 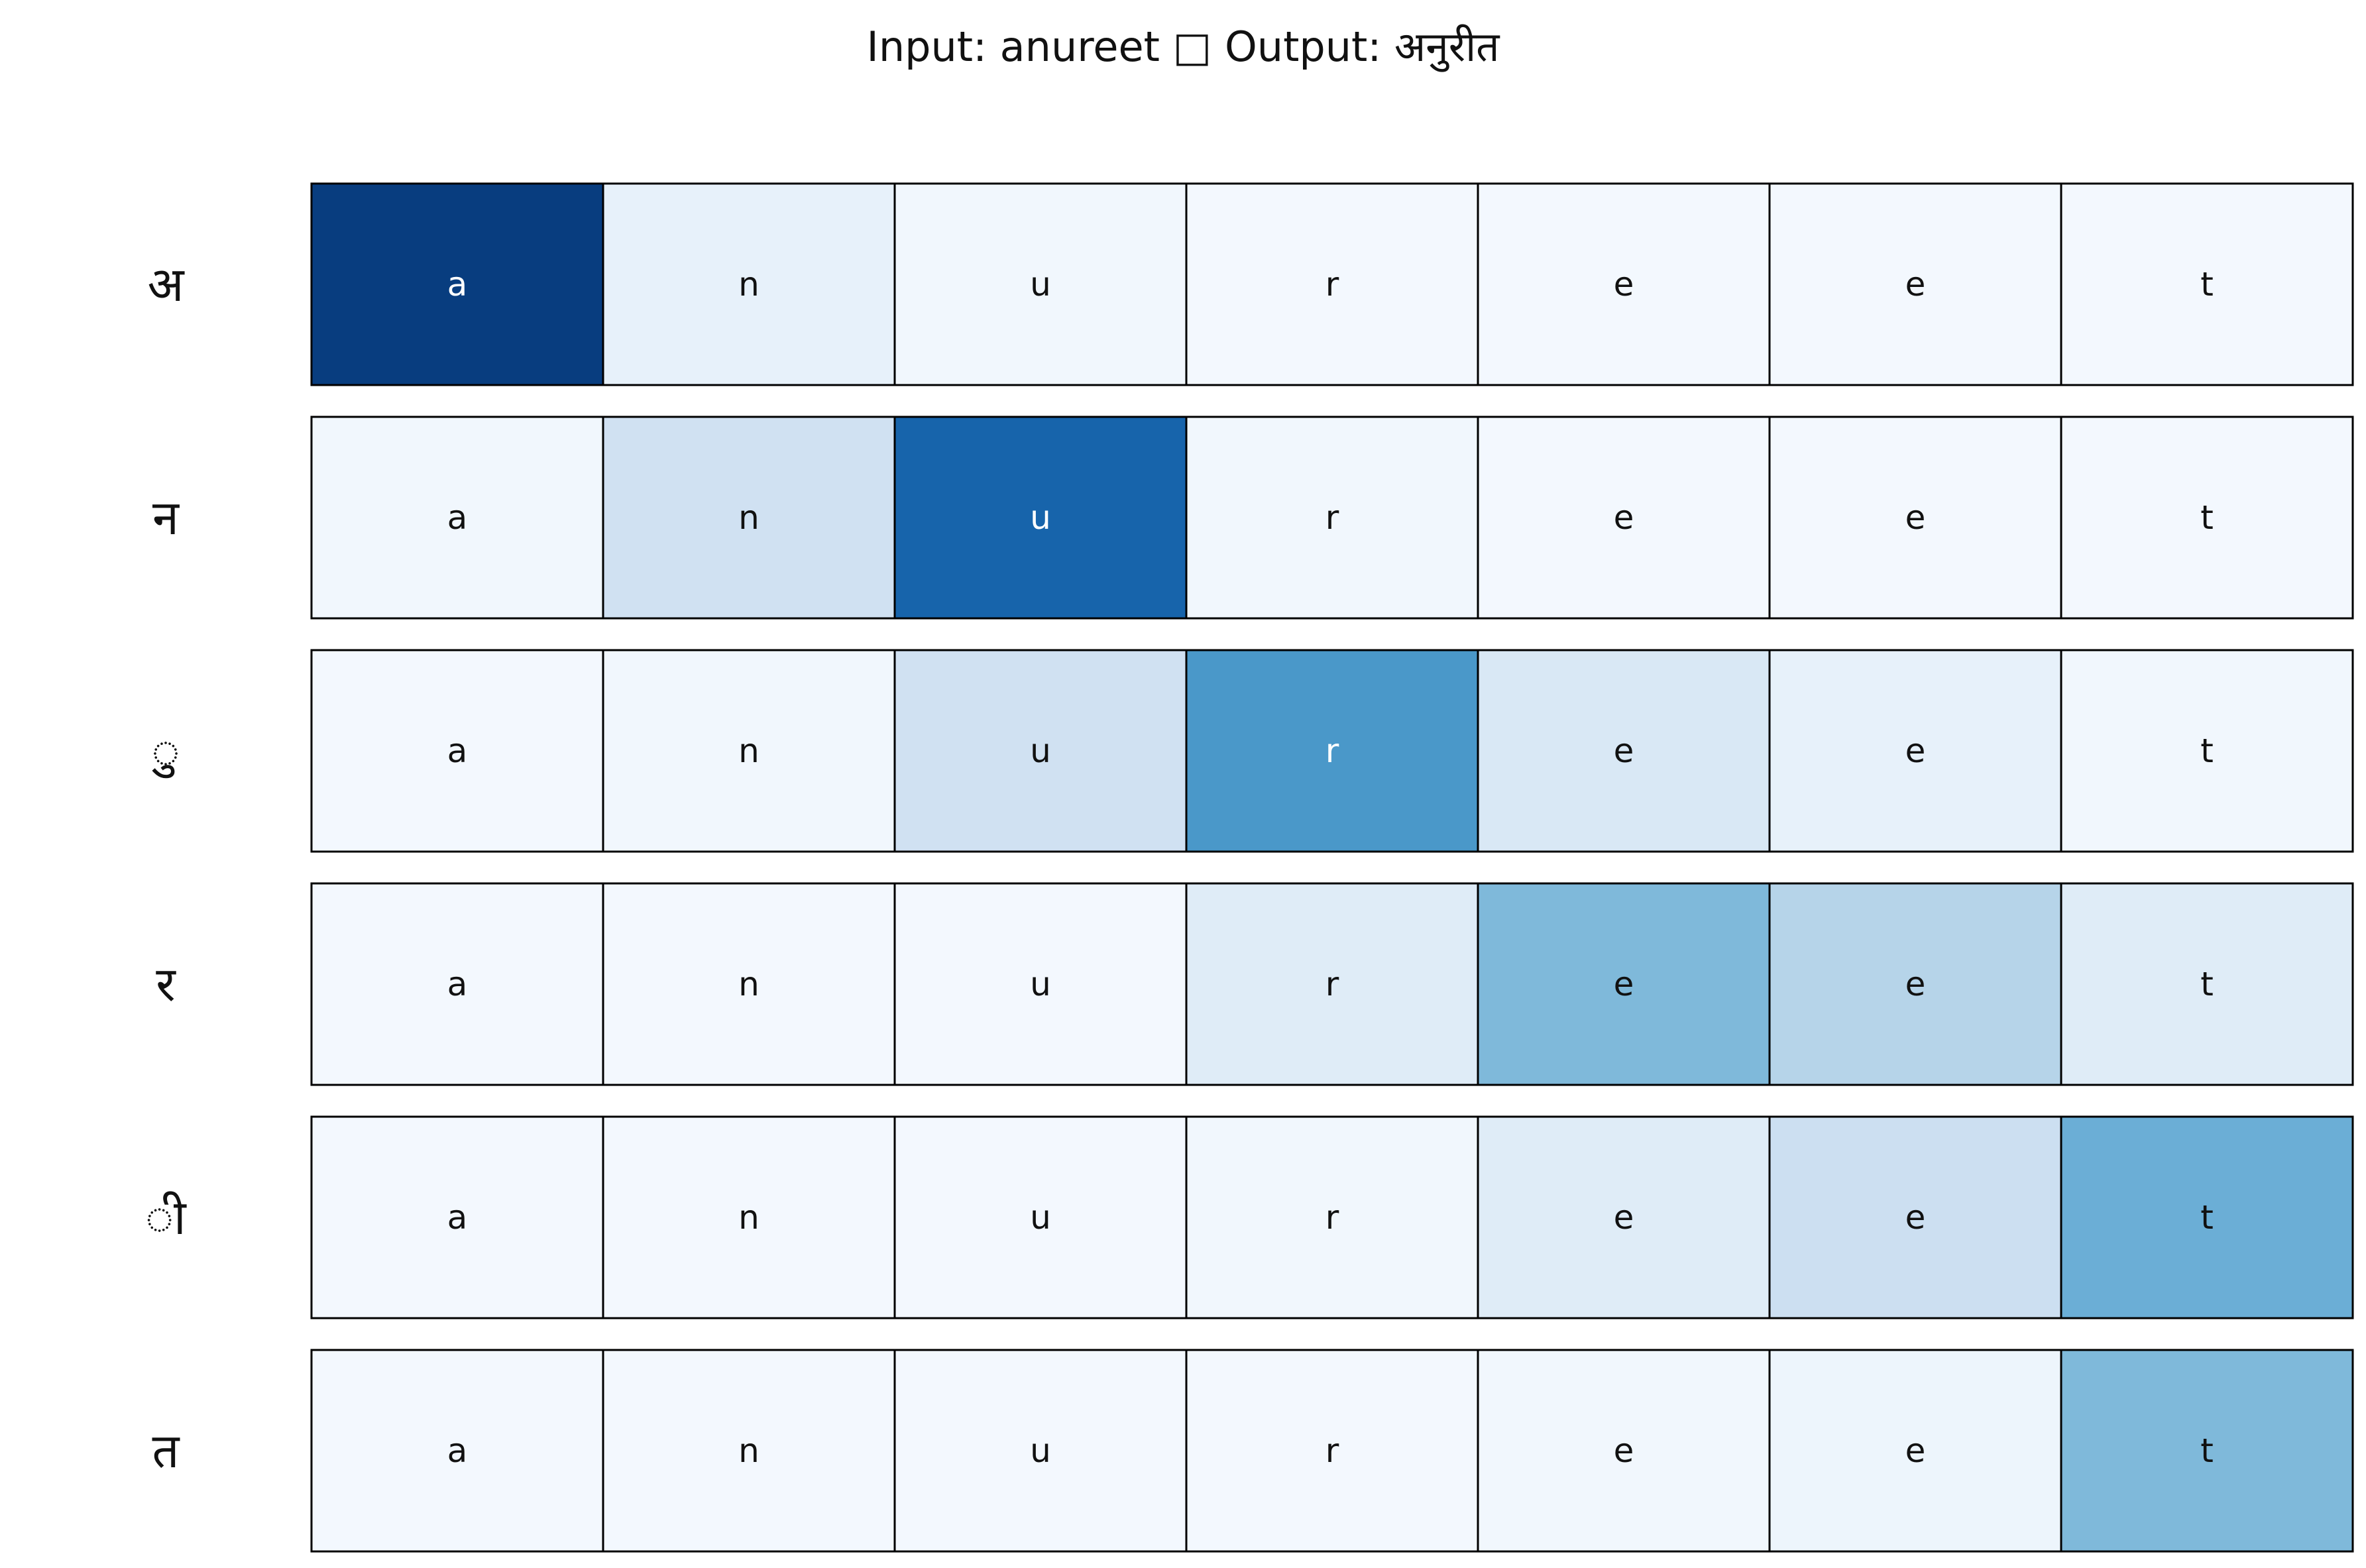 I want to click on heatmap-row: ी a n u r e e t, so click(x=1249, y=1217).